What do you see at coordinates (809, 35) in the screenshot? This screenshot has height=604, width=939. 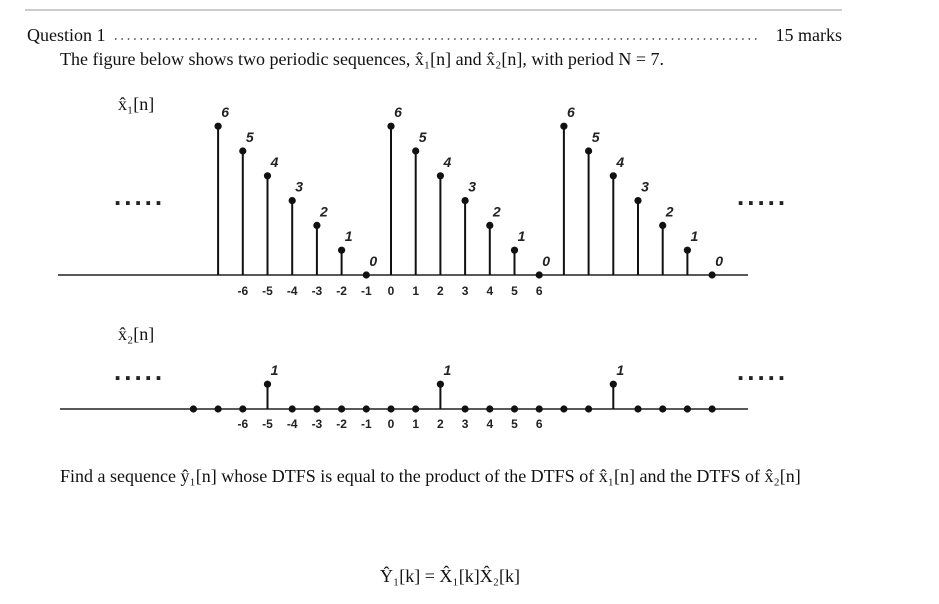 I see `marks: 15 marks` at bounding box center [809, 35].